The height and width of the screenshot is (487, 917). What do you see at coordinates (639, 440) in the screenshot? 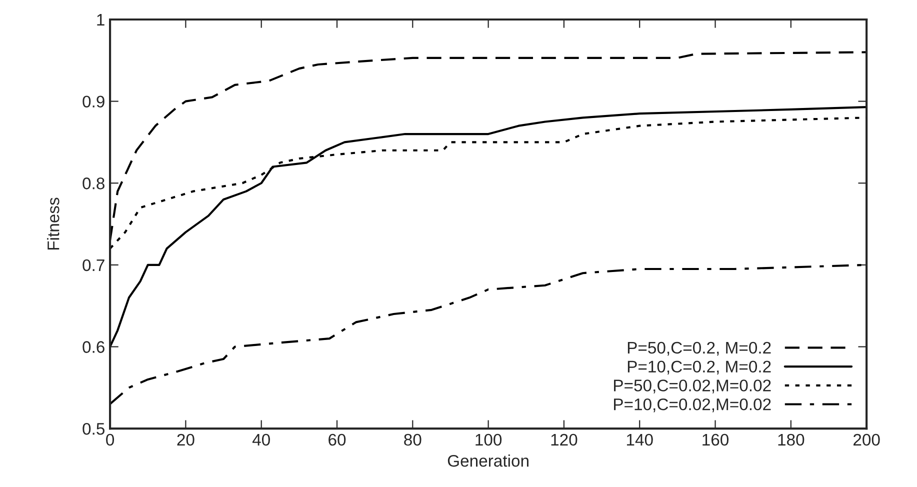
I see `x-tick-label: 140` at bounding box center [639, 440].